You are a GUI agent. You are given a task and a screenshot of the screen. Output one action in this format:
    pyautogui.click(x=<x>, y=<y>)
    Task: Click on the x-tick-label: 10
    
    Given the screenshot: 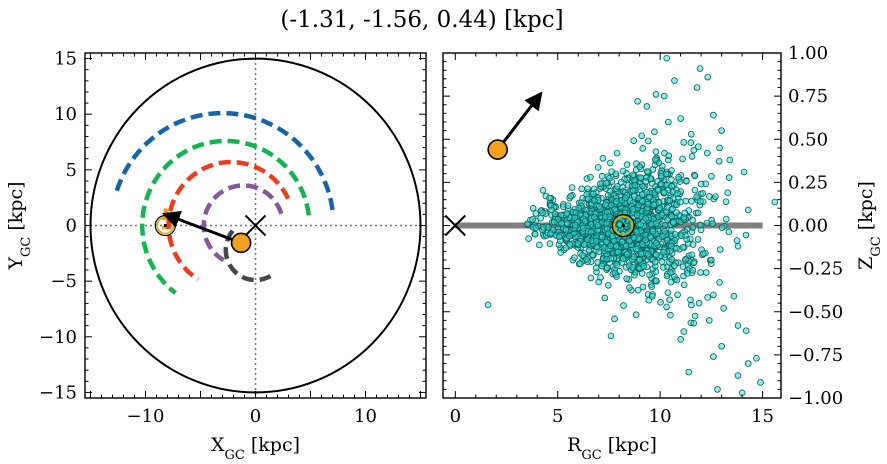 What is the action you would take?
    pyautogui.click(x=660, y=416)
    